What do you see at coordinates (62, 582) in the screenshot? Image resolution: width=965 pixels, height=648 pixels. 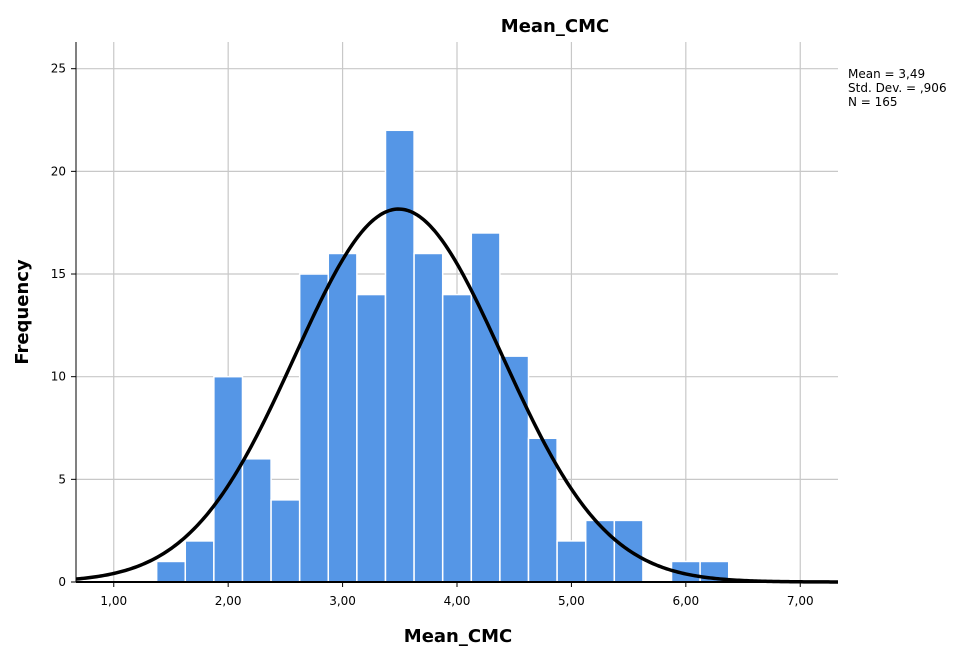 I see `y-tick-label: 0` at bounding box center [62, 582].